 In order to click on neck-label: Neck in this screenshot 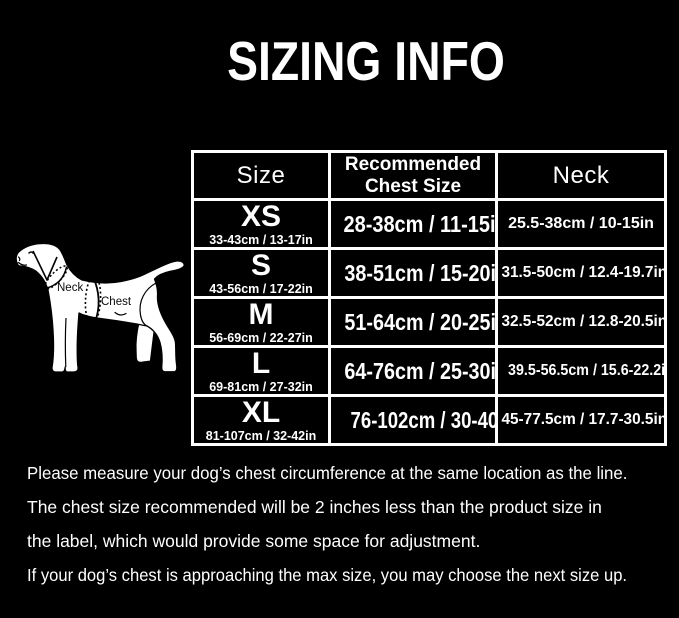, I will do `click(70, 288)`.